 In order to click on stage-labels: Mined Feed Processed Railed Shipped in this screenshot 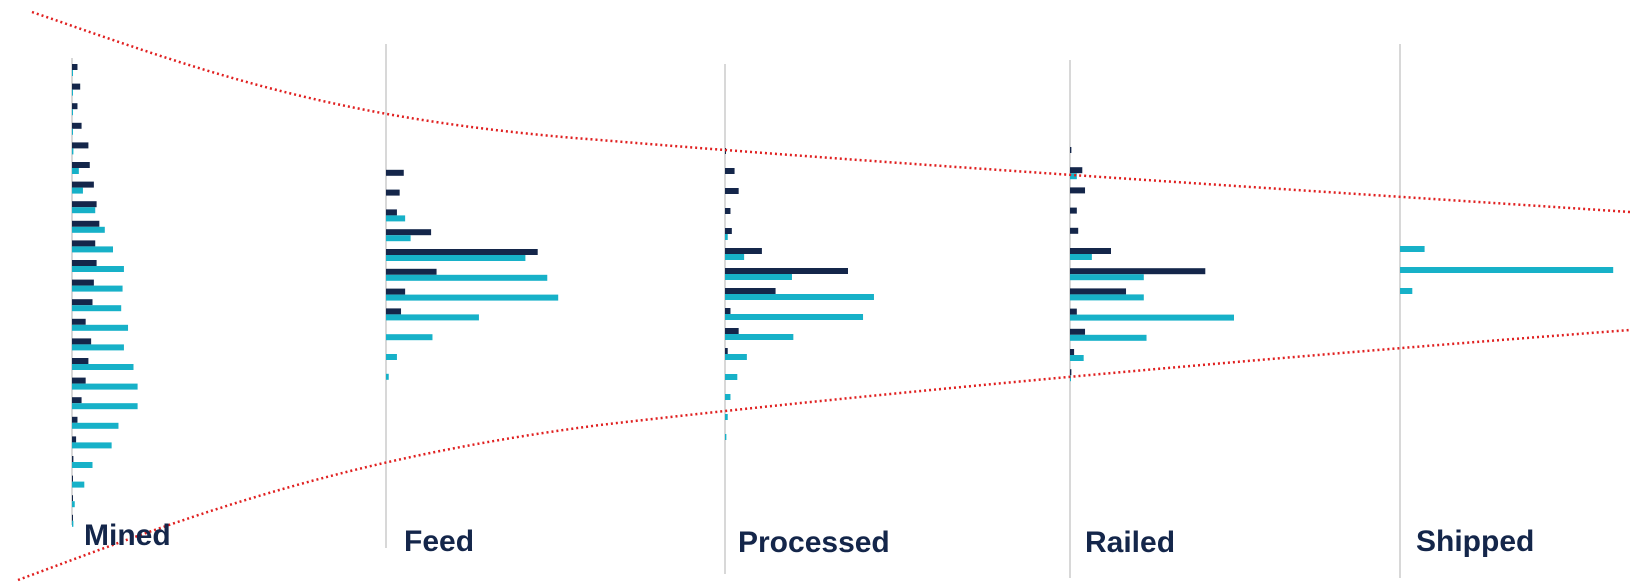, I will do `click(809, 539)`.